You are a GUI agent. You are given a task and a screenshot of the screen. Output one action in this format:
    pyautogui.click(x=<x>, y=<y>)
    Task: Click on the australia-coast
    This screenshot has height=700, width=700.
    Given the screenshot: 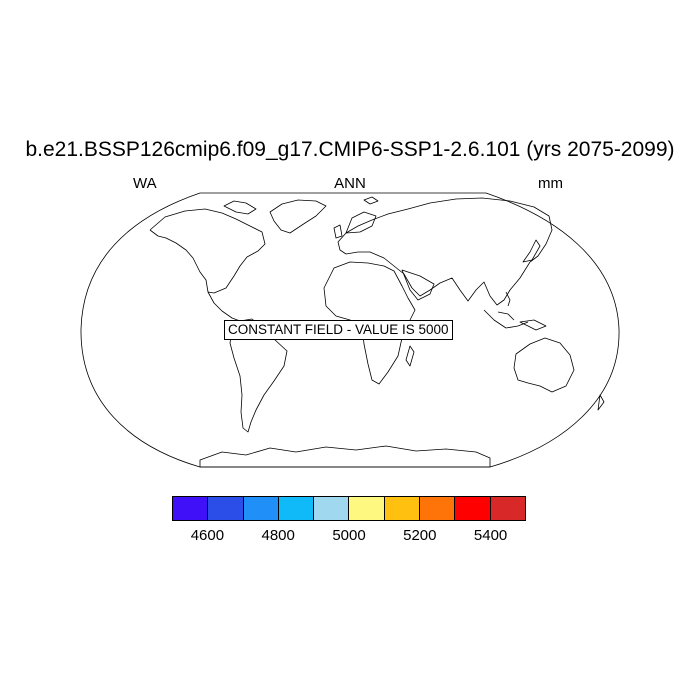 What is the action you would take?
    pyautogui.click(x=544, y=365)
    